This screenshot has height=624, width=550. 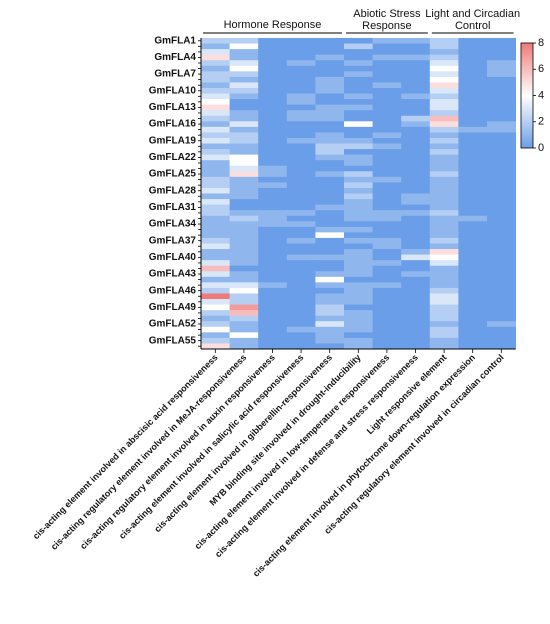 I want to click on row-label: GmFLA34, so click(x=173, y=224).